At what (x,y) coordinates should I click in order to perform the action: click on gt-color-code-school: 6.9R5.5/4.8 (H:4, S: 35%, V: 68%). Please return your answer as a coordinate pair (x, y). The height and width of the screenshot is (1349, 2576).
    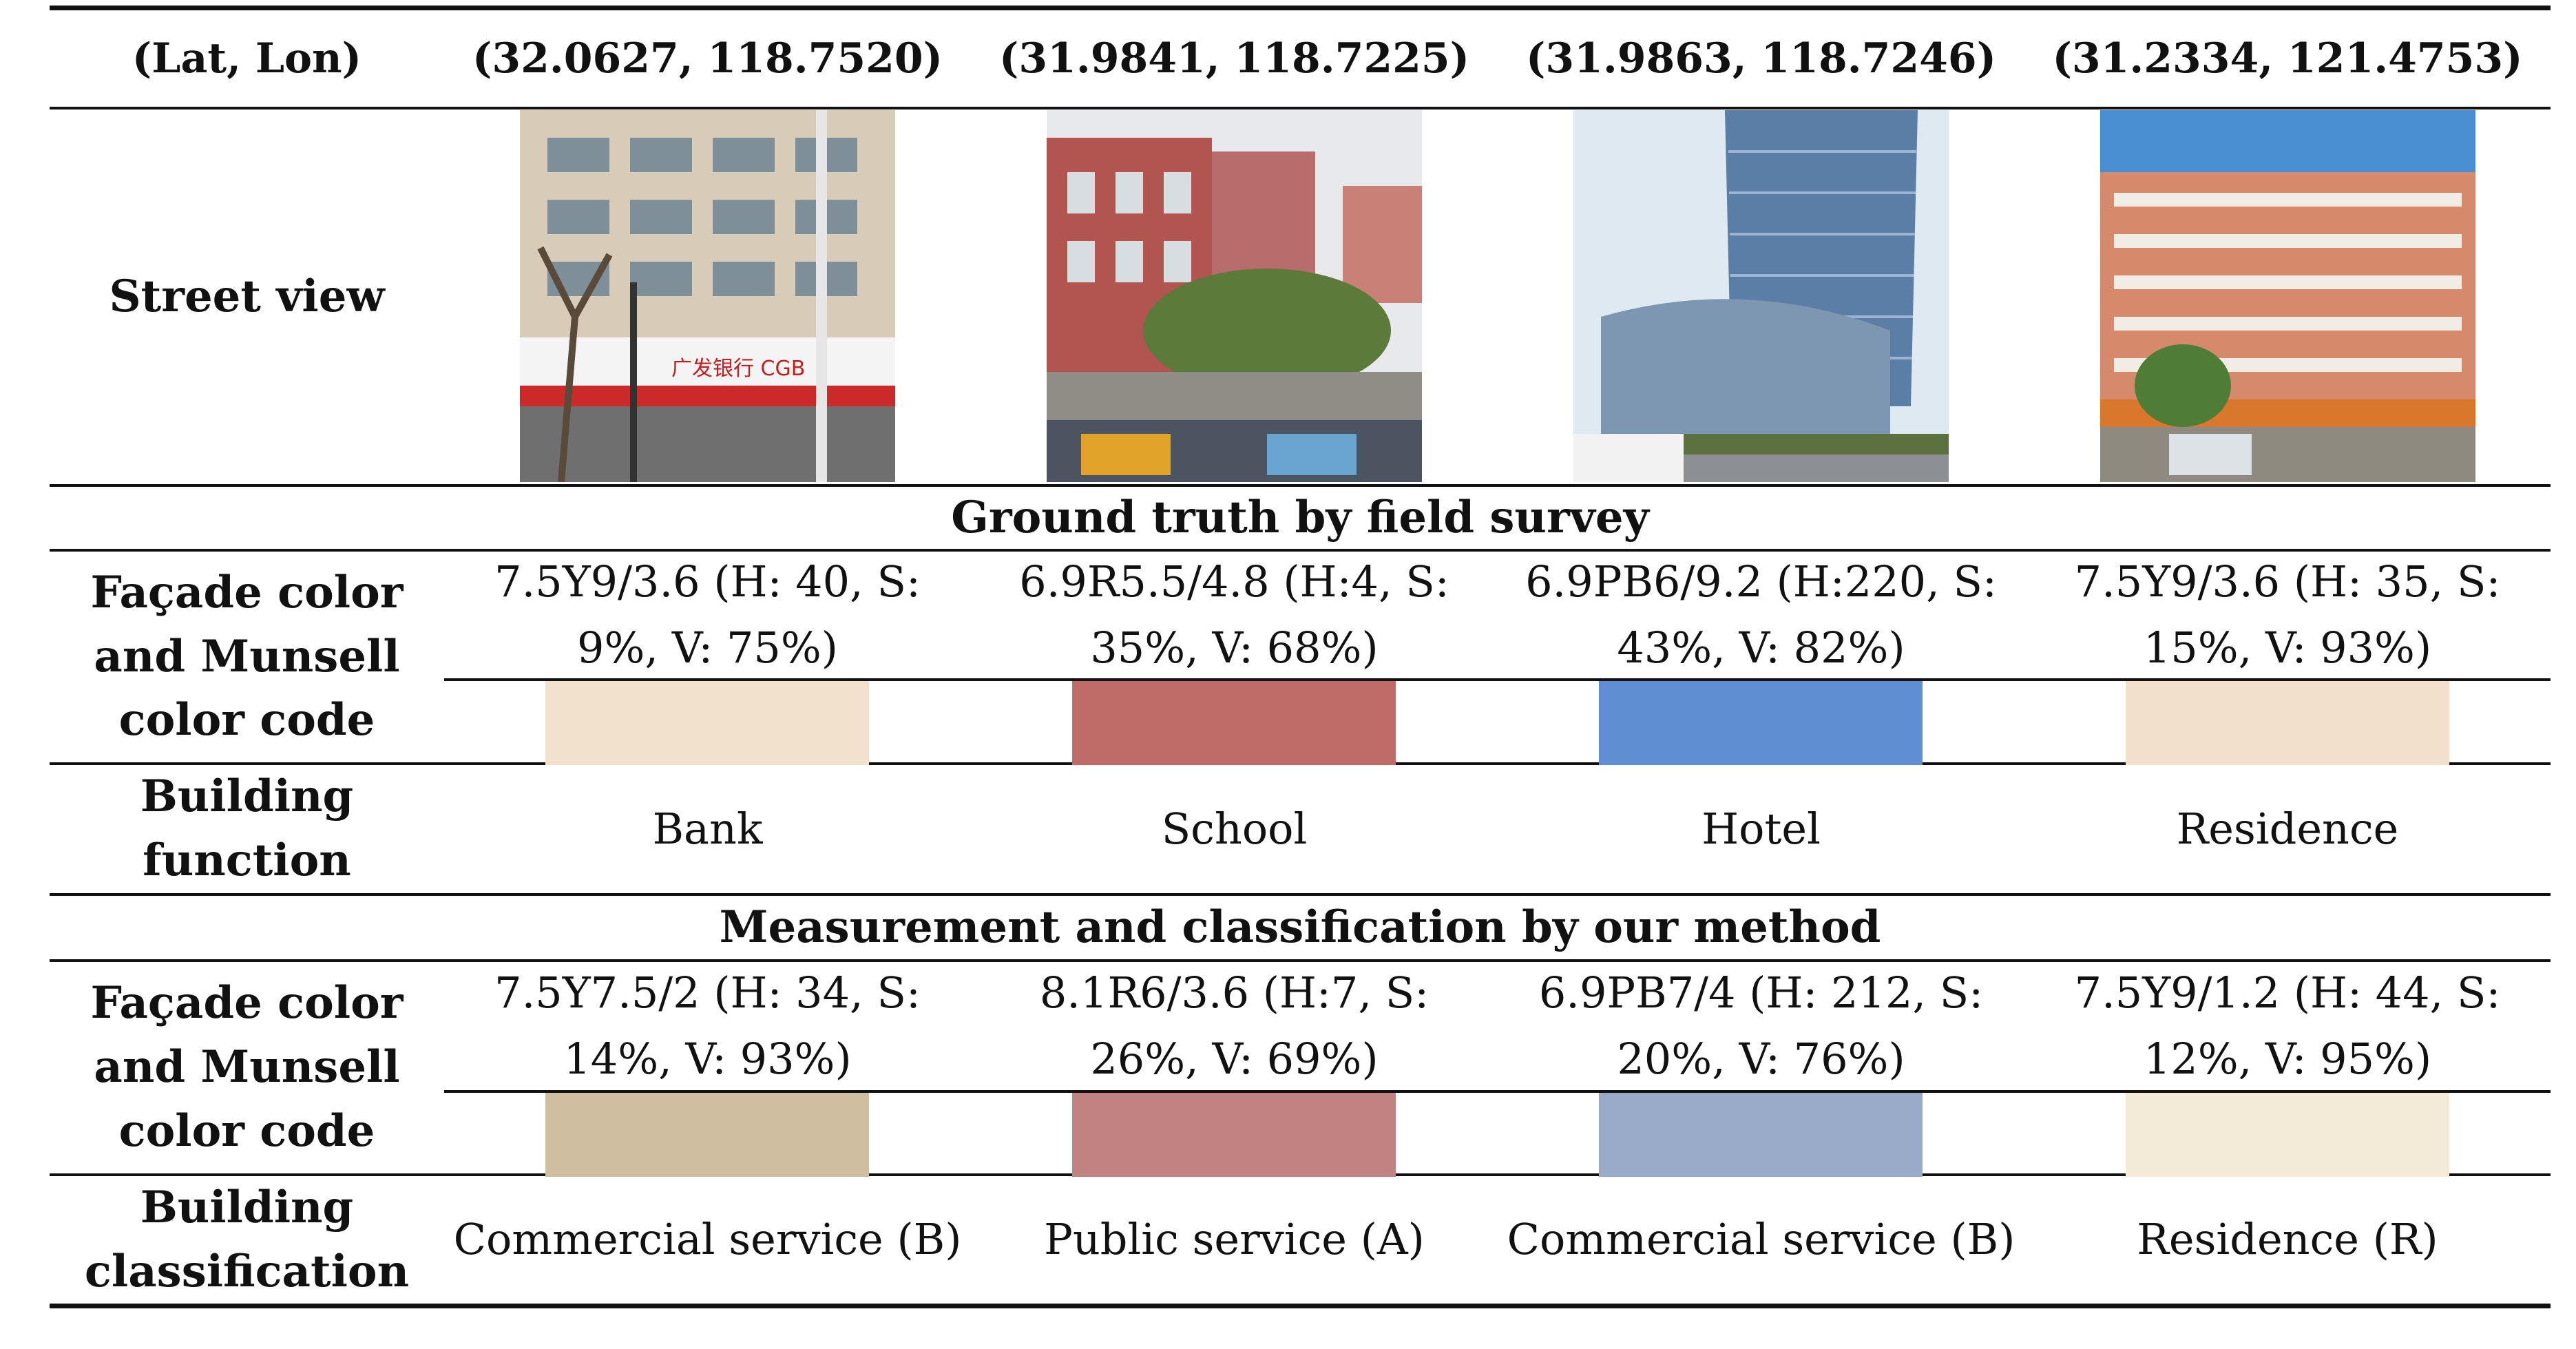
    Looking at the image, I should click on (1234, 614).